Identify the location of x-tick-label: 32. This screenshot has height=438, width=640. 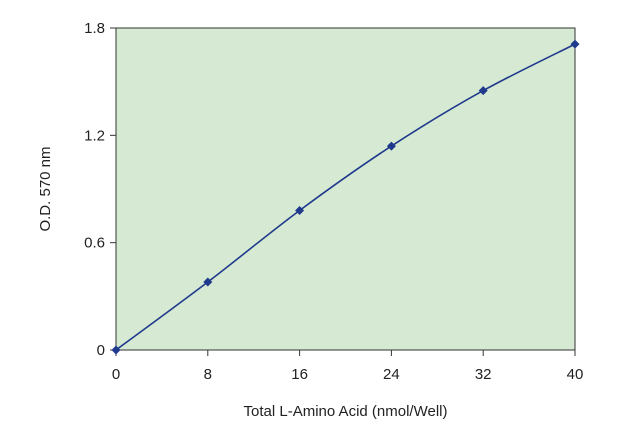
(483, 374).